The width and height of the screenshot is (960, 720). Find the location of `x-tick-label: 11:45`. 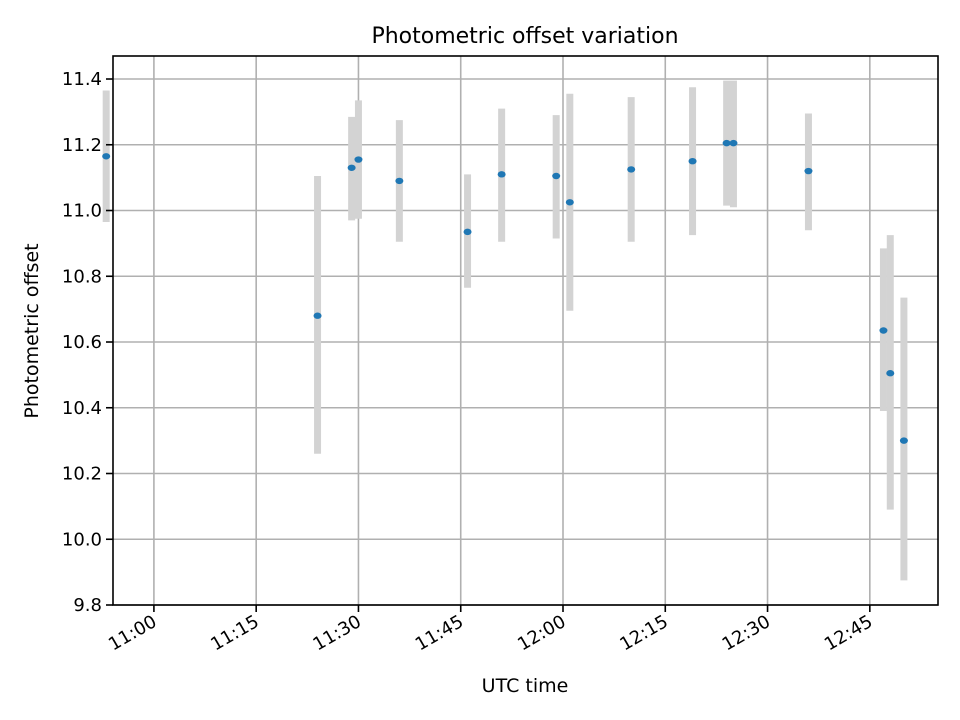

x-tick-label: 11:45 is located at coordinates (439, 633).